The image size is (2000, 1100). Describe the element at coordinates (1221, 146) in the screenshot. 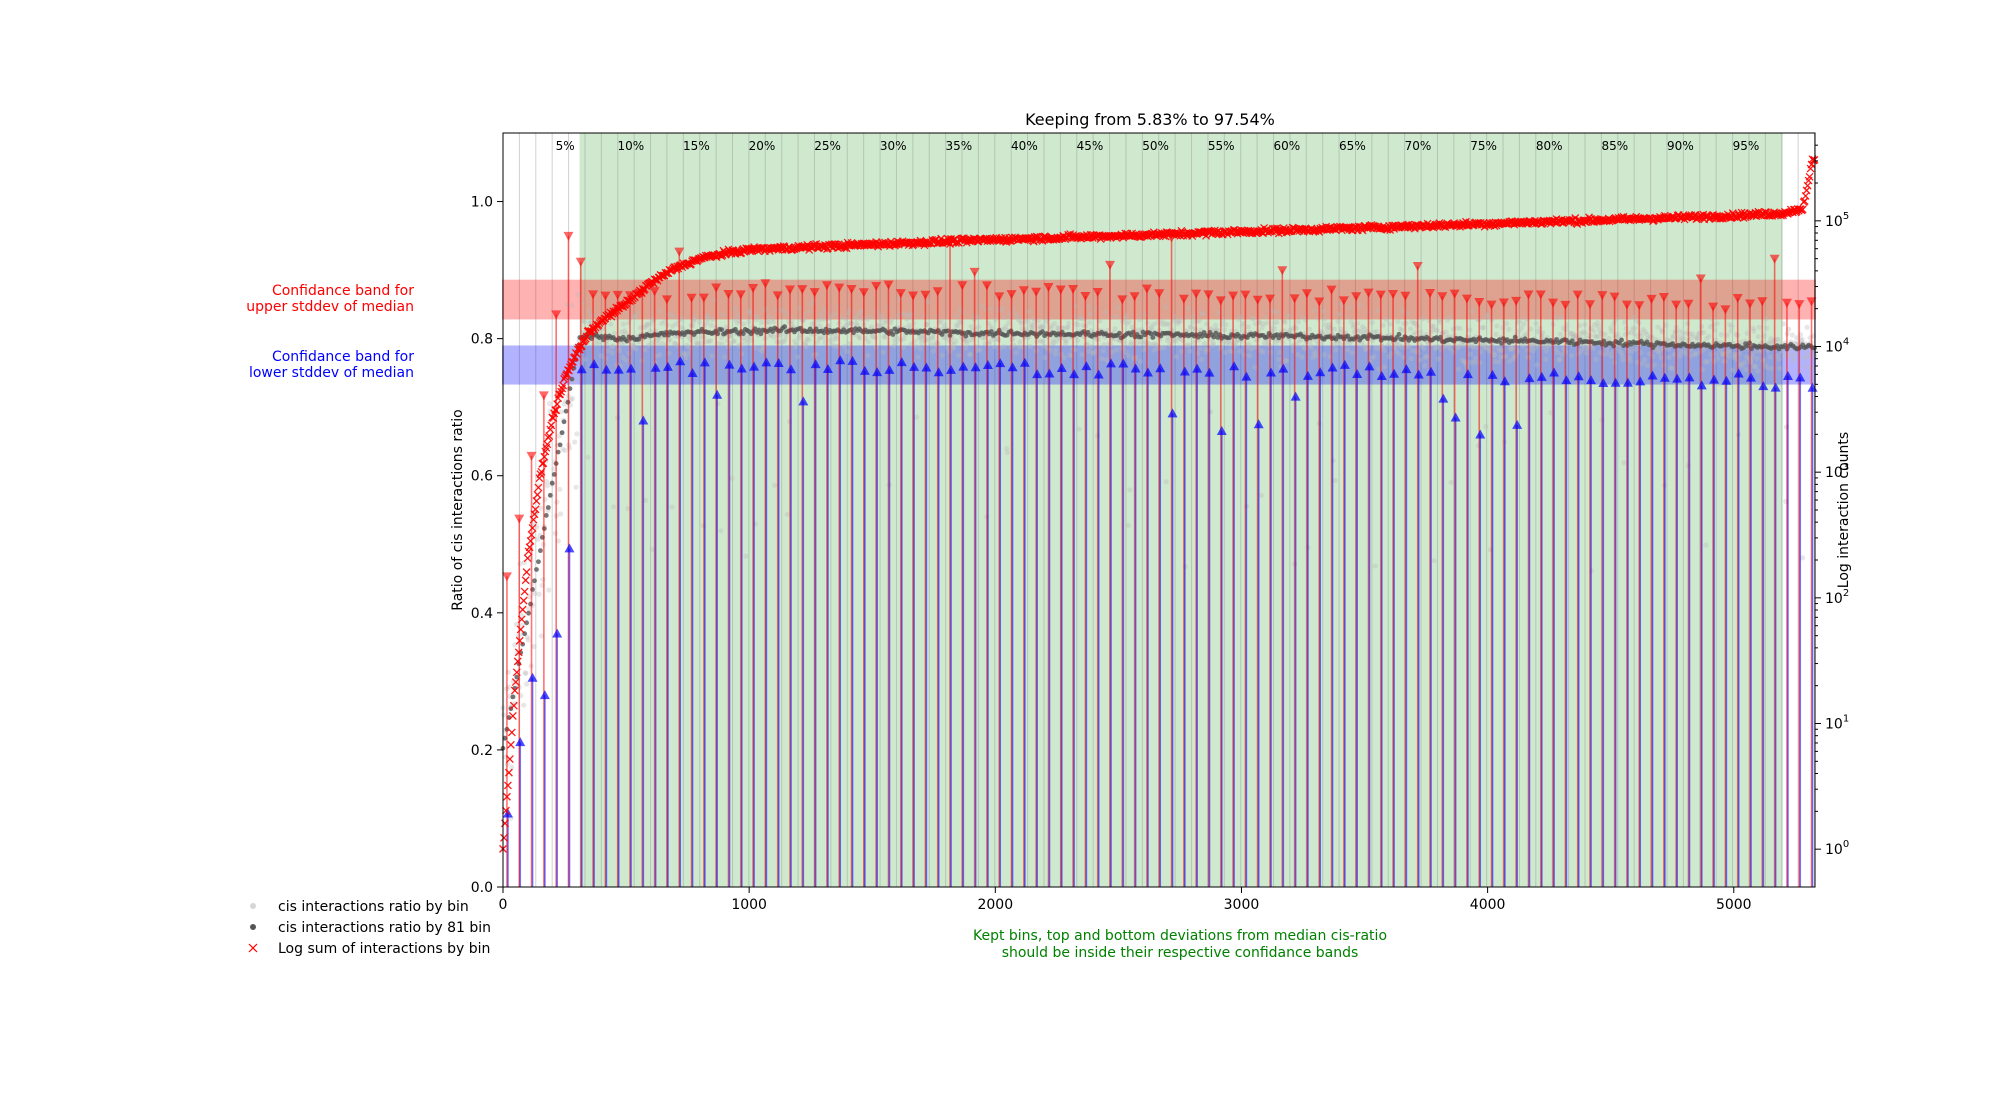

I see `percent-label: 55%` at that location.